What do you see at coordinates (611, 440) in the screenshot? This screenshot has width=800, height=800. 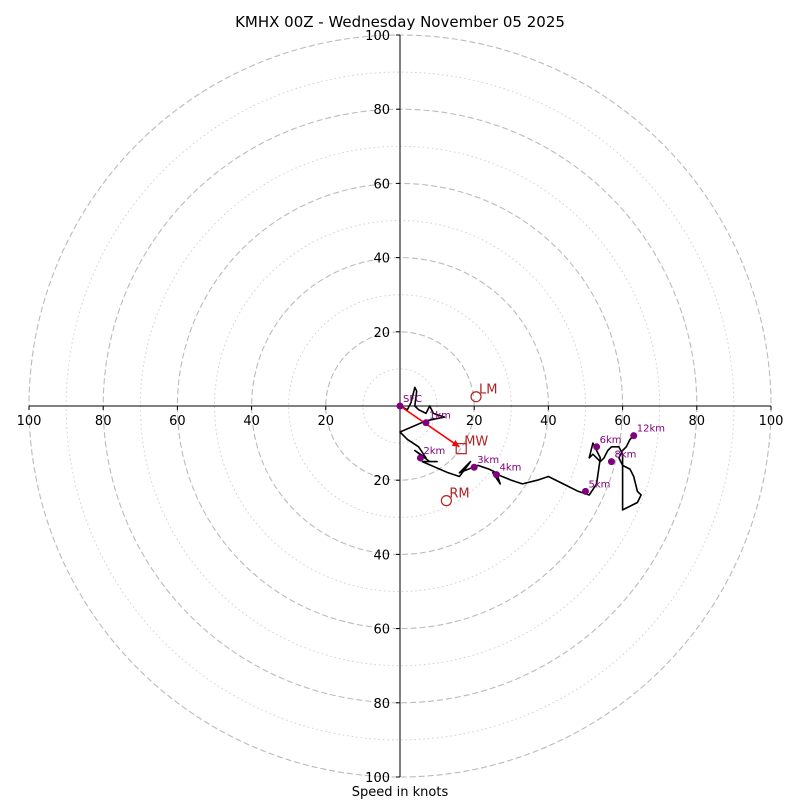 I see `height-label-6km: 6km` at bounding box center [611, 440].